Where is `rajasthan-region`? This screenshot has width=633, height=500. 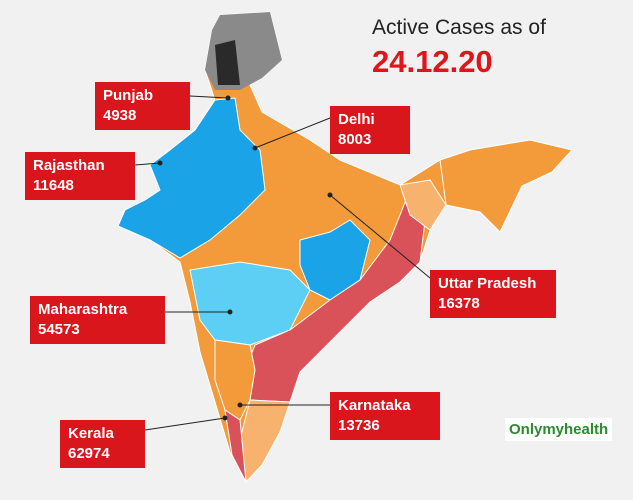
rajasthan-region is located at coordinates (191, 178).